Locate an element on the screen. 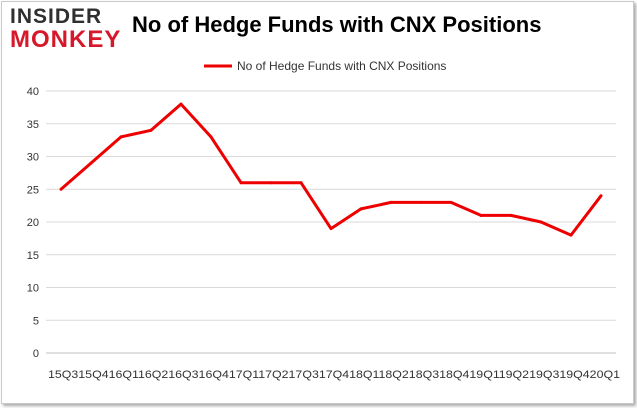  x-tick-label: 18Q1 is located at coordinates (364, 375).